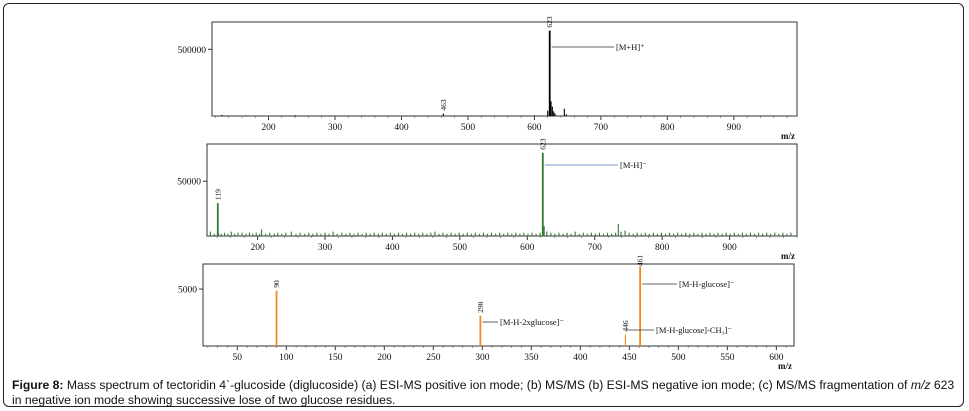 This screenshot has height=411, width=969. I want to click on x-tick-label: 50, so click(238, 358).